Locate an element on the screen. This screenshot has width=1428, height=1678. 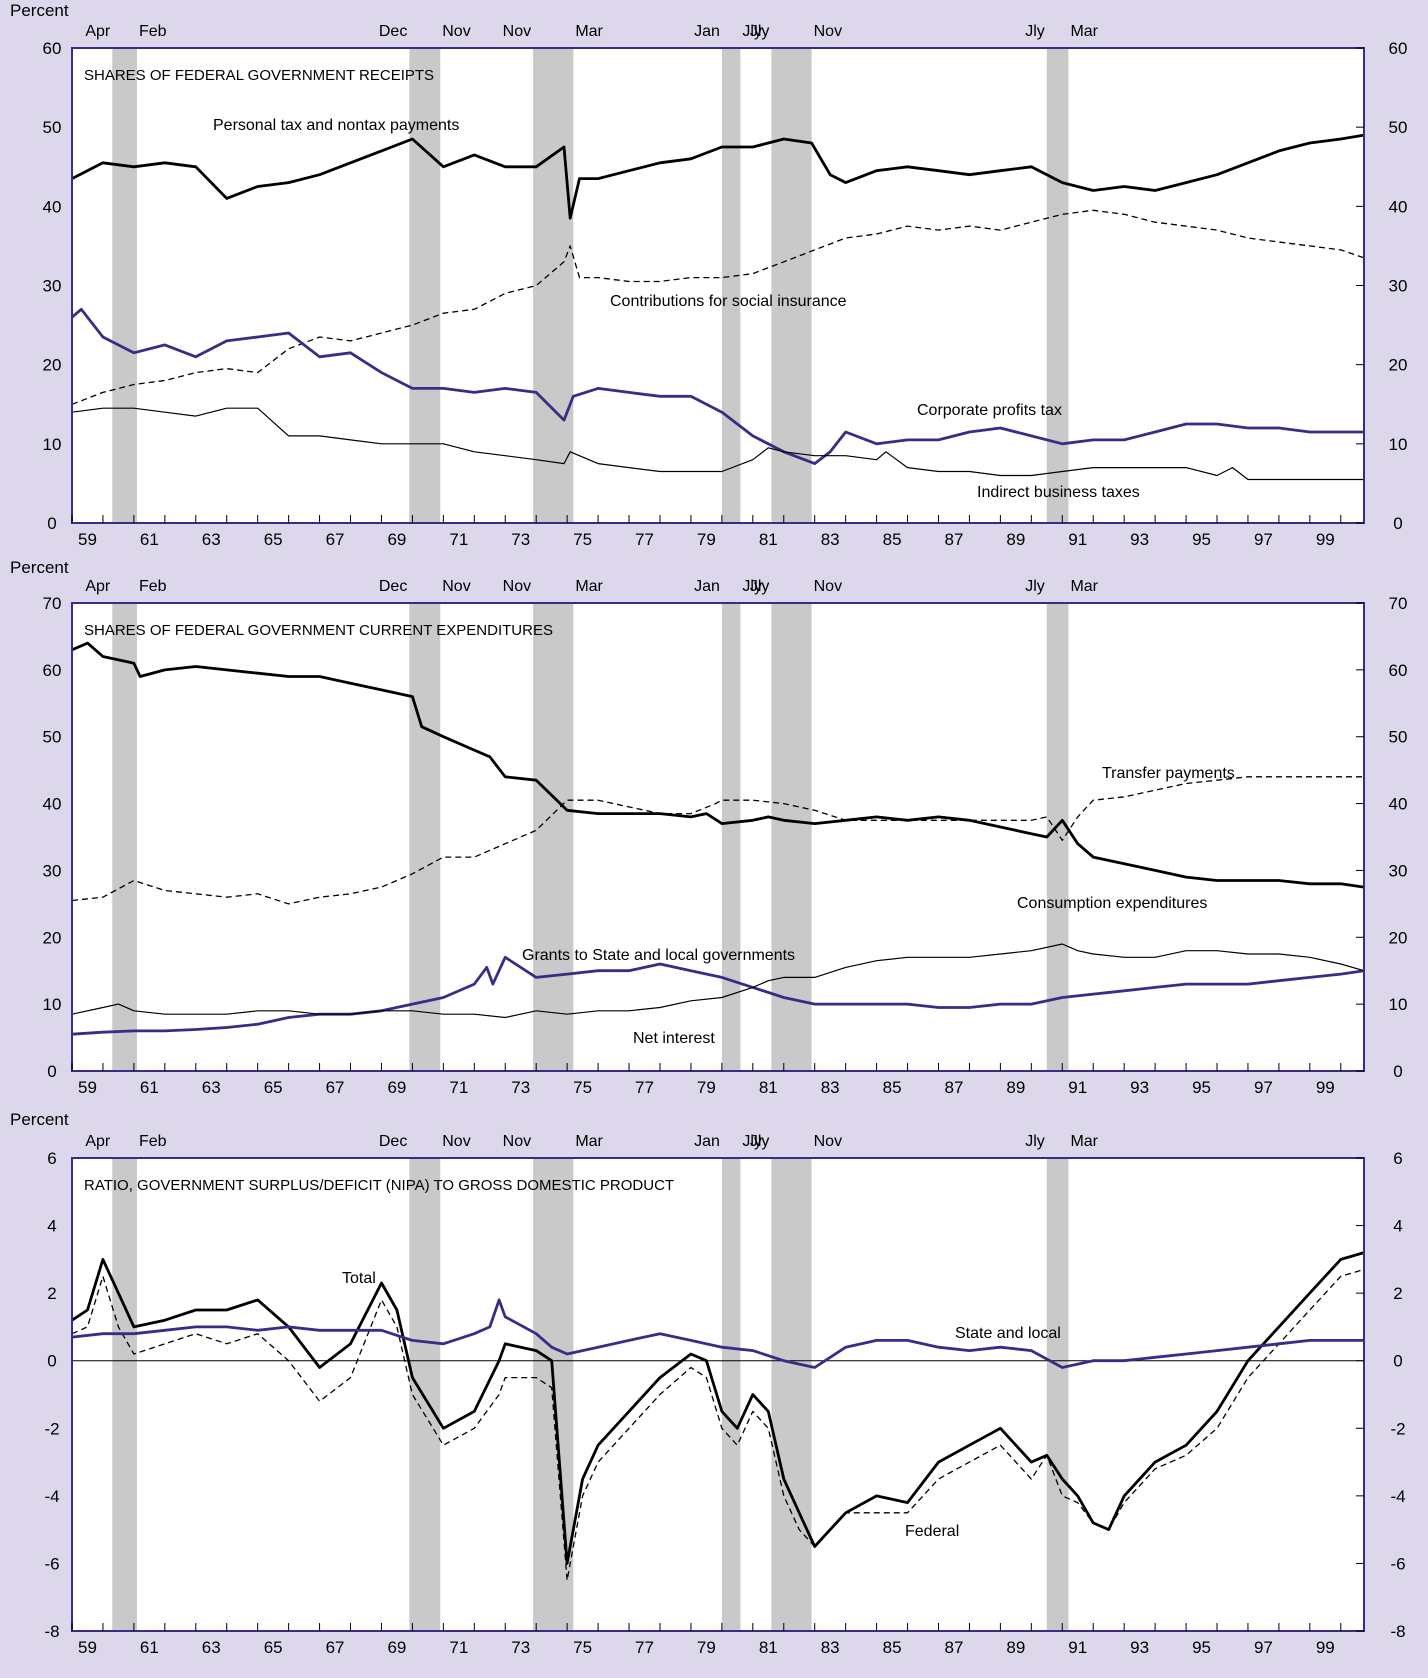
x-tick-label: 79 is located at coordinates (706, 539).